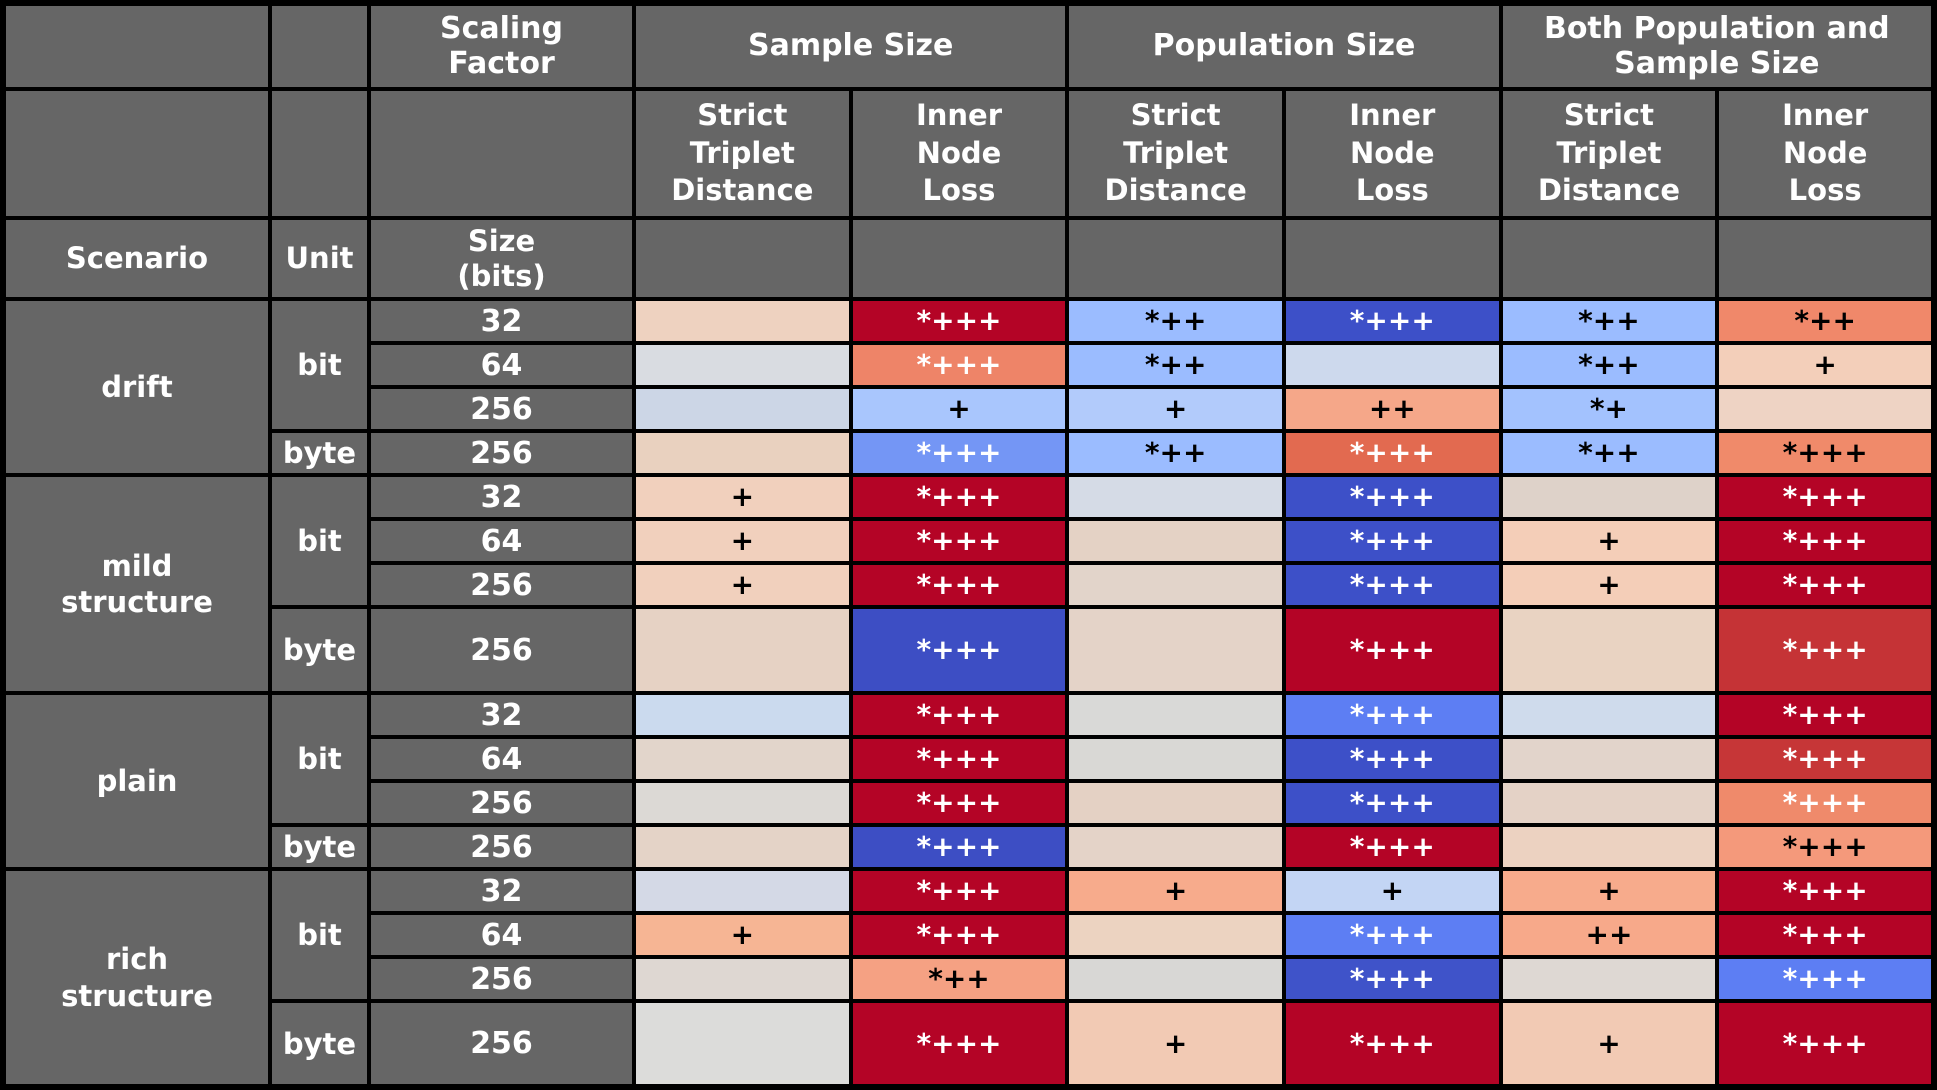 This screenshot has width=1937, height=1090. I want to click on data-row: 64 + *+++ *+++ + *+++, so click(969, 541).